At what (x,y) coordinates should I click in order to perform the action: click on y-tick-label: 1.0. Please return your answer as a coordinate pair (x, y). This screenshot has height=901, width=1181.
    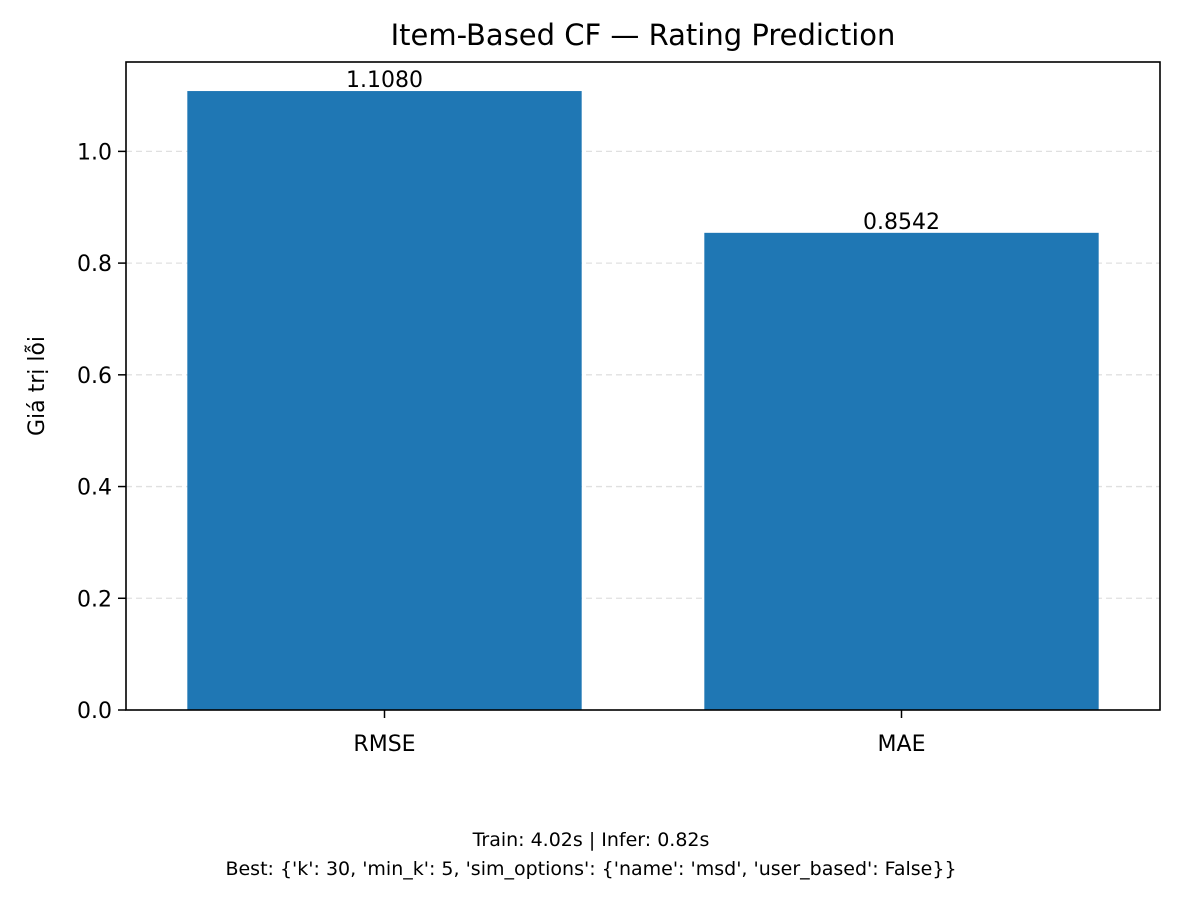
    Looking at the image, I should click on (94, 152).